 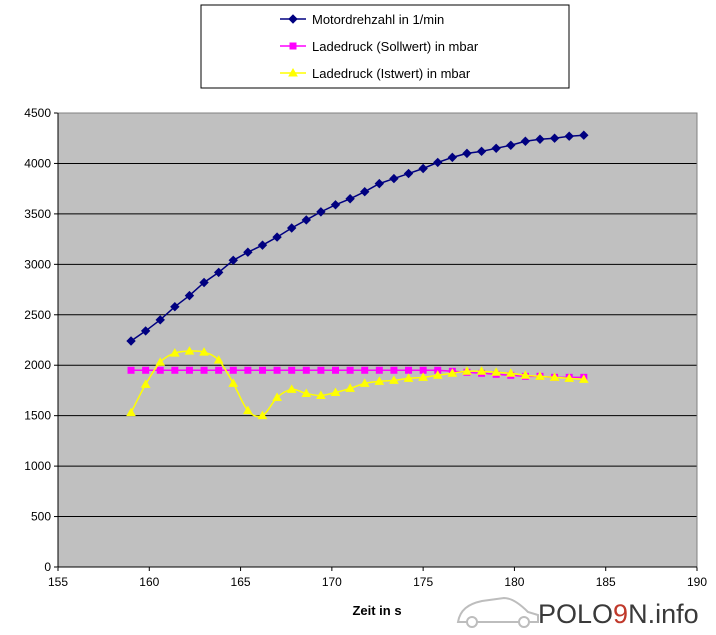 What do you see at coordinates (497, 609) in the screenshot?
I see `car-icon` at bounding box center [497, 609].